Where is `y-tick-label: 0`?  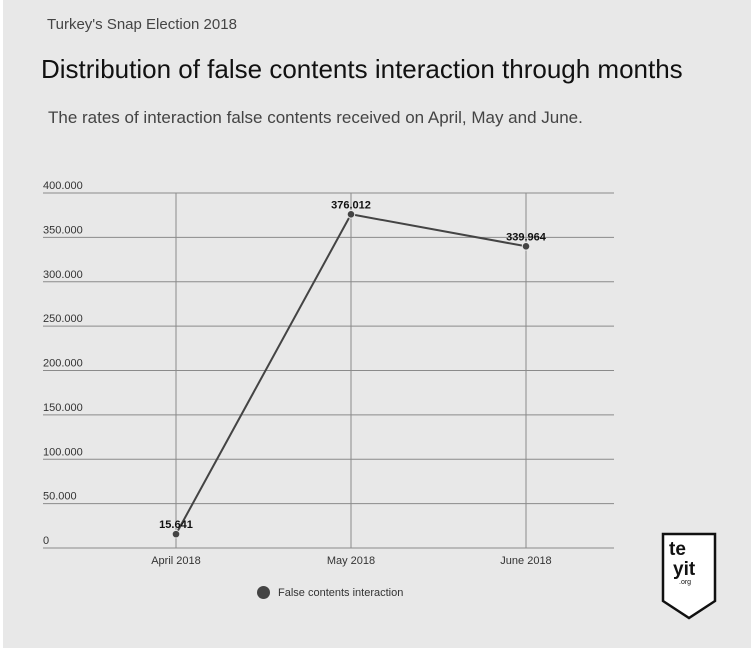 y-tick-label: 0 is located at coordinates (46, 541).